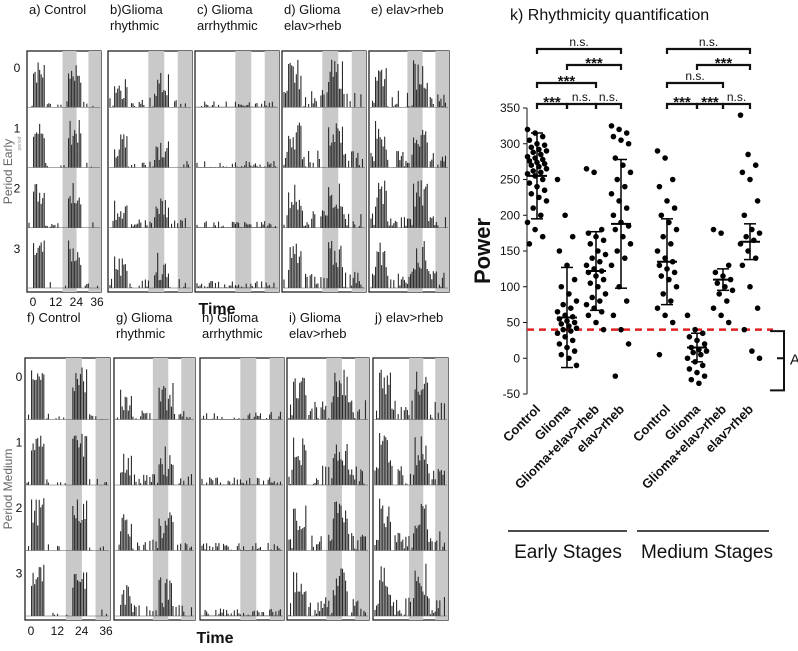 Image resolution: width=798 pixels, height=651 pixels. Describe the element at coordinates (31, 631) in the screenshot. I see `x-tick-label: 0` at that location.